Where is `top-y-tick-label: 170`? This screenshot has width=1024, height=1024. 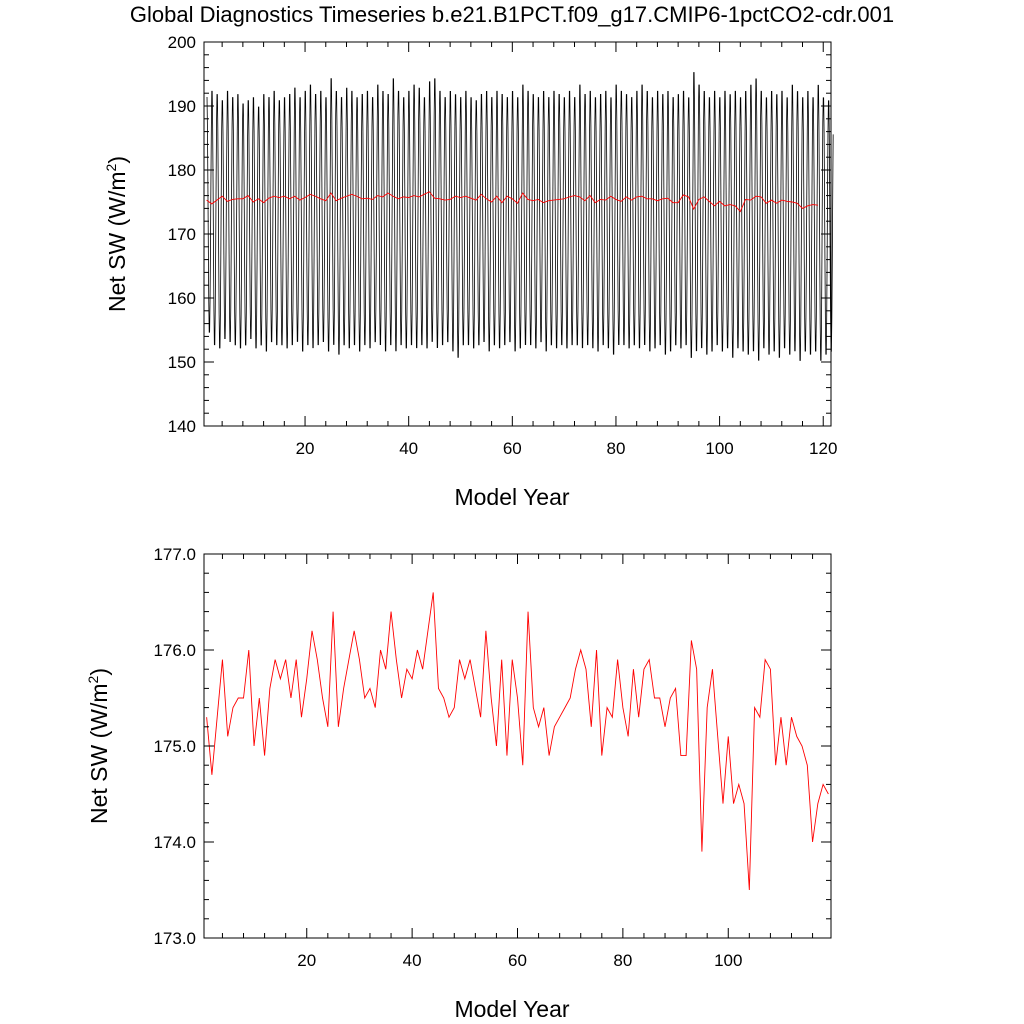
top-y-tick-label: 170 is located at coordinates (182, 234).